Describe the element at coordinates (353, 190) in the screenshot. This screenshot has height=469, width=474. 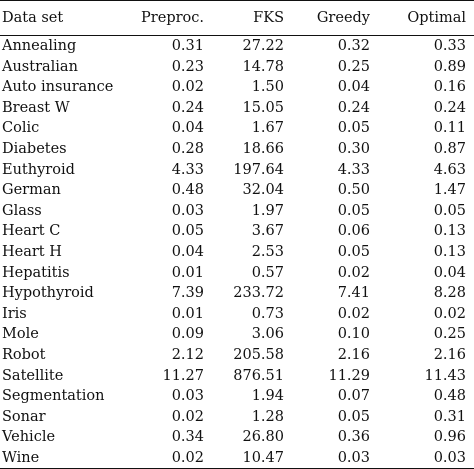
I see `greedy-value: 0.50` at that location.